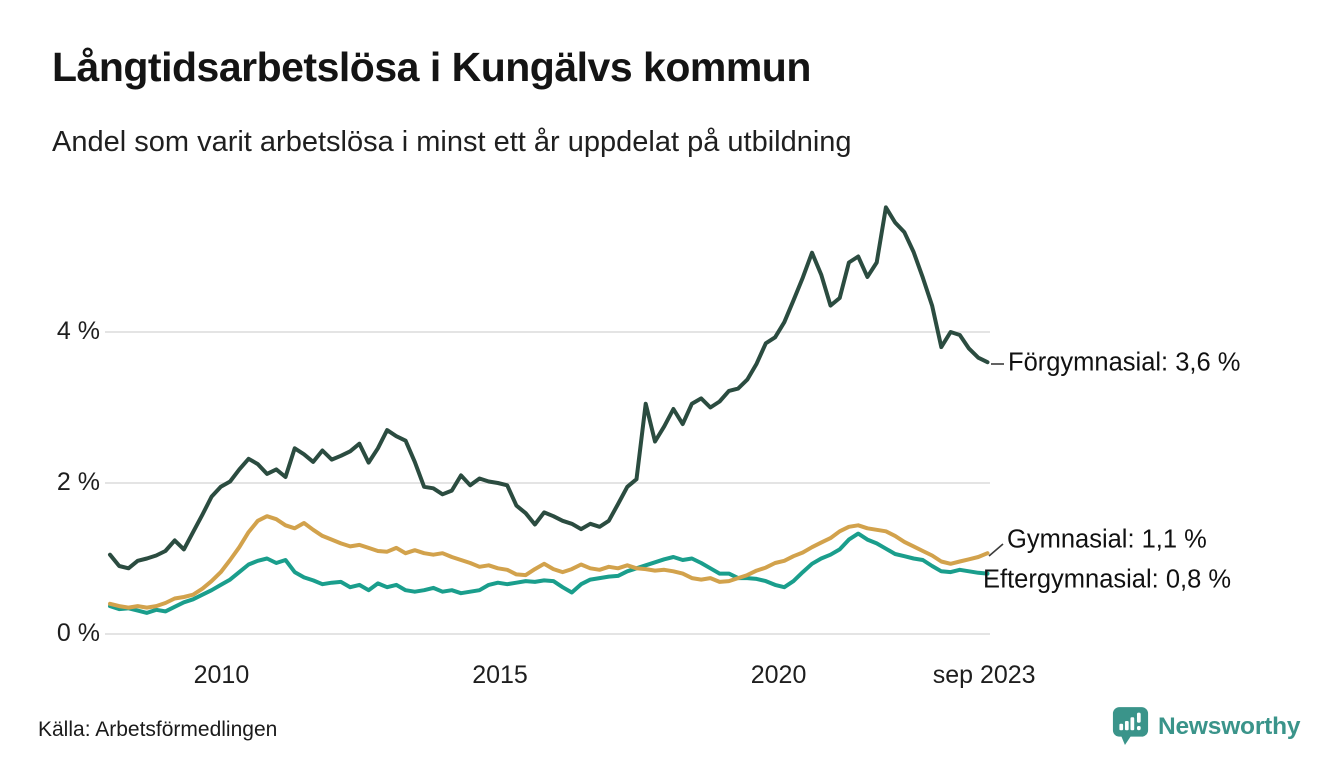 The width and height of the screenshot is (1340, 780). What do you see at coordinates (1107, 539) in the screenshot?
I see `series-label-gymnasial: Gymnasial: 1,1 %` at bounding box center [1107, 539].